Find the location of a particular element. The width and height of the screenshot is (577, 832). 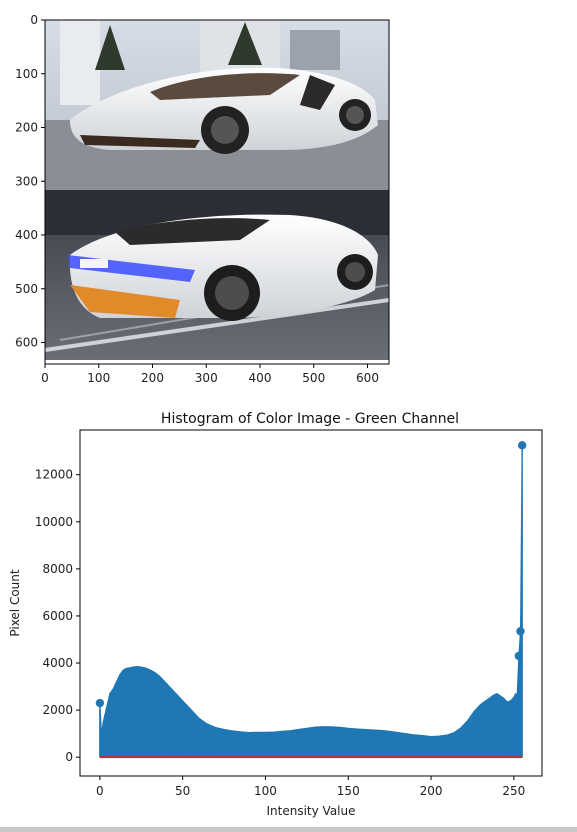

image-x-ticks: 0 100 200 300 400 500 600 is located at coordinates (210, 374).